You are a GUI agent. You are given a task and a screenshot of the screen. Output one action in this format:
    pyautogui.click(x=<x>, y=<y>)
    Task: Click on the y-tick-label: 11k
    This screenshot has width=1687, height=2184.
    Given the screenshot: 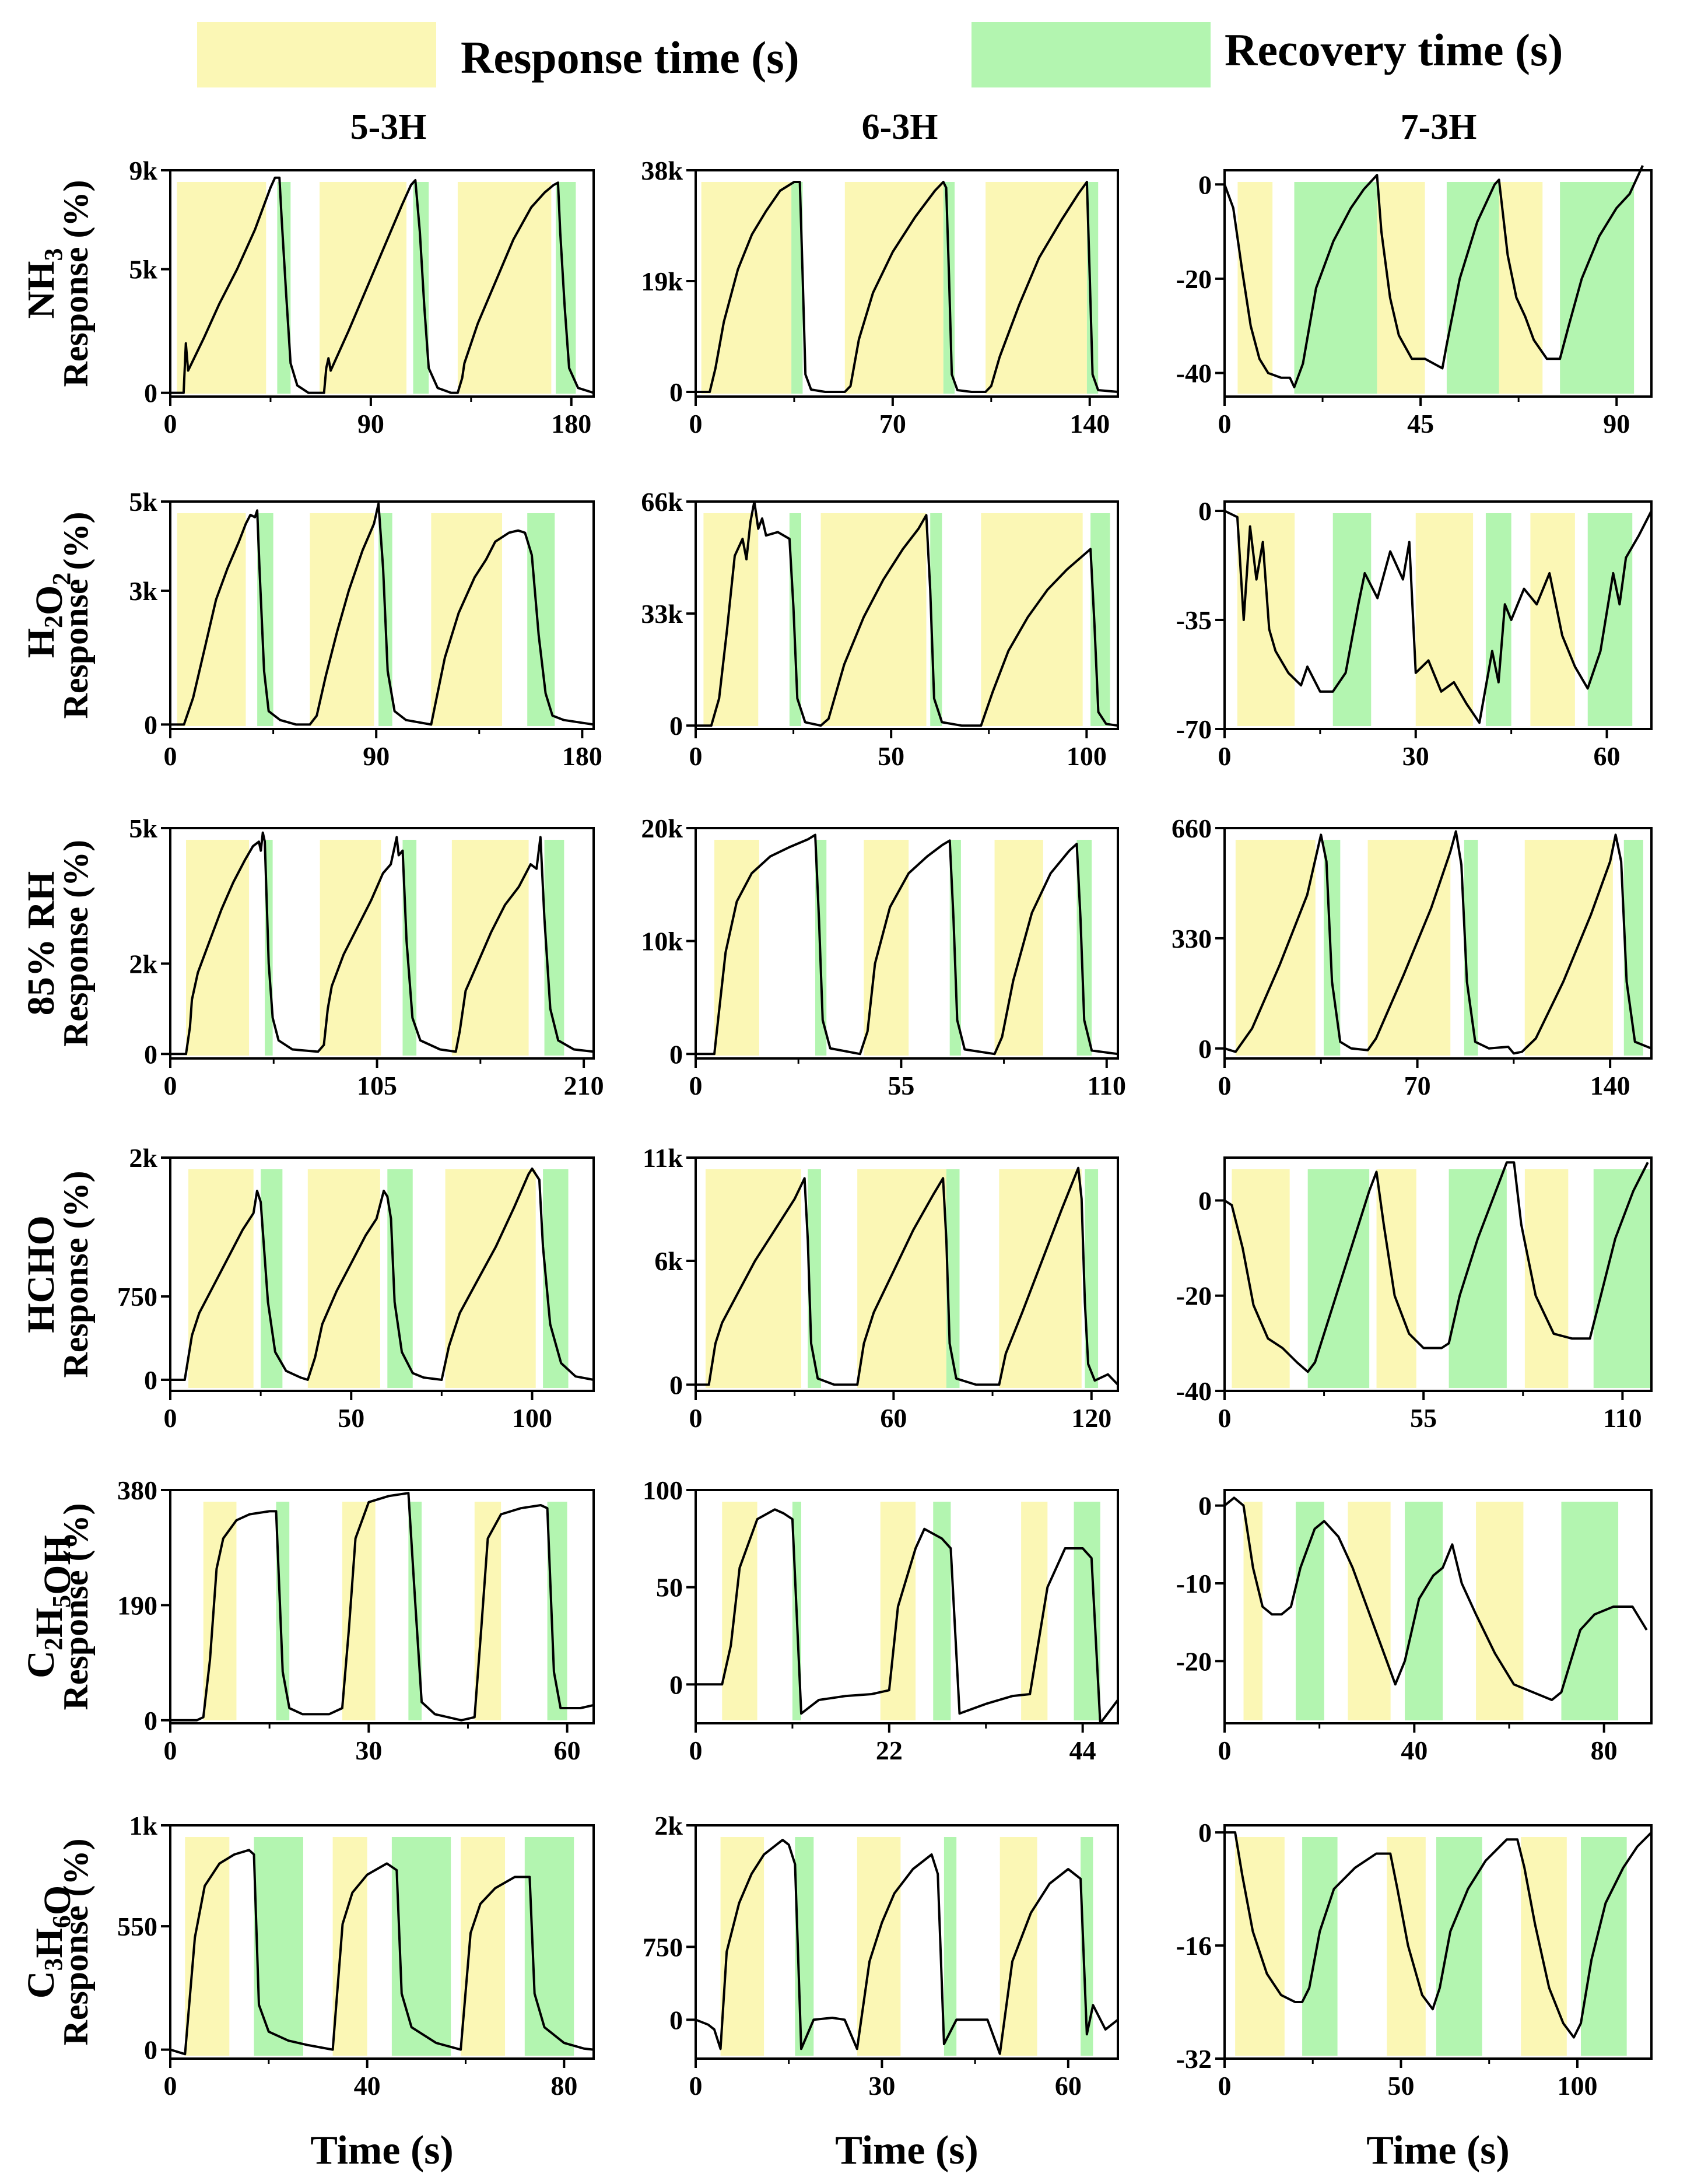 What is the action you would take?
    pyautogui.click(x=663, y=1158)
    